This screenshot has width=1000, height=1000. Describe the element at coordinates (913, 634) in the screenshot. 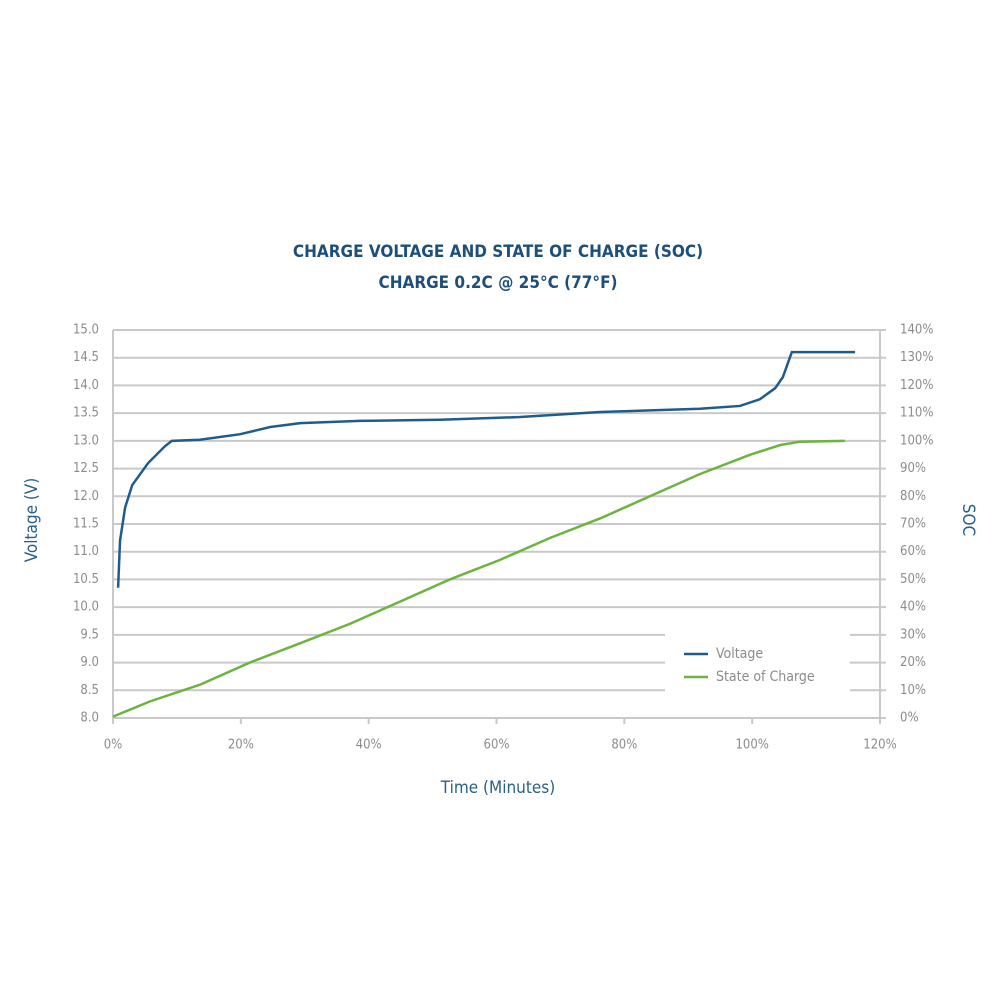

I see `y2-tick-label: 30%` at that location.